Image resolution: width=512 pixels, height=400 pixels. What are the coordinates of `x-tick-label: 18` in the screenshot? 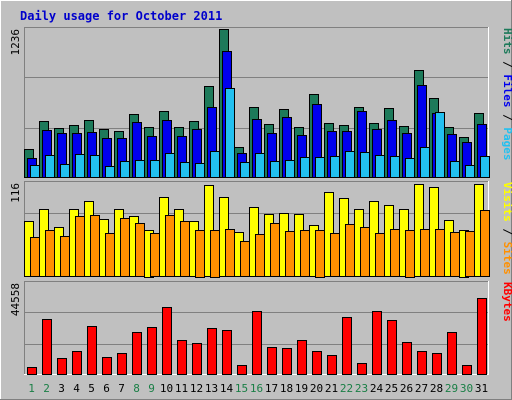 It's located at (286, 388).